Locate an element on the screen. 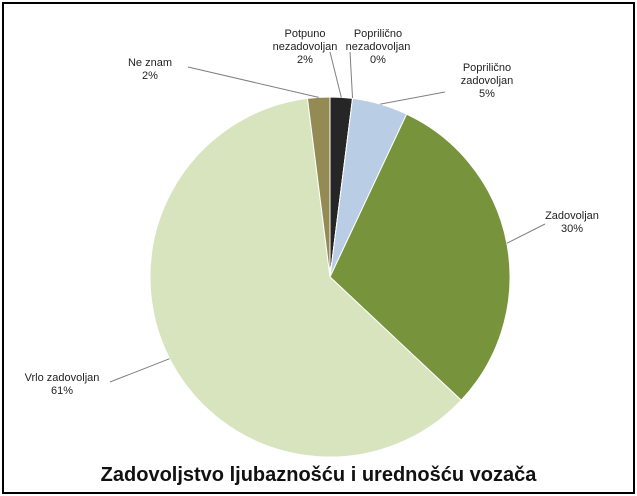  category-label: Zadovoljan is located at coordinates (572, 216).